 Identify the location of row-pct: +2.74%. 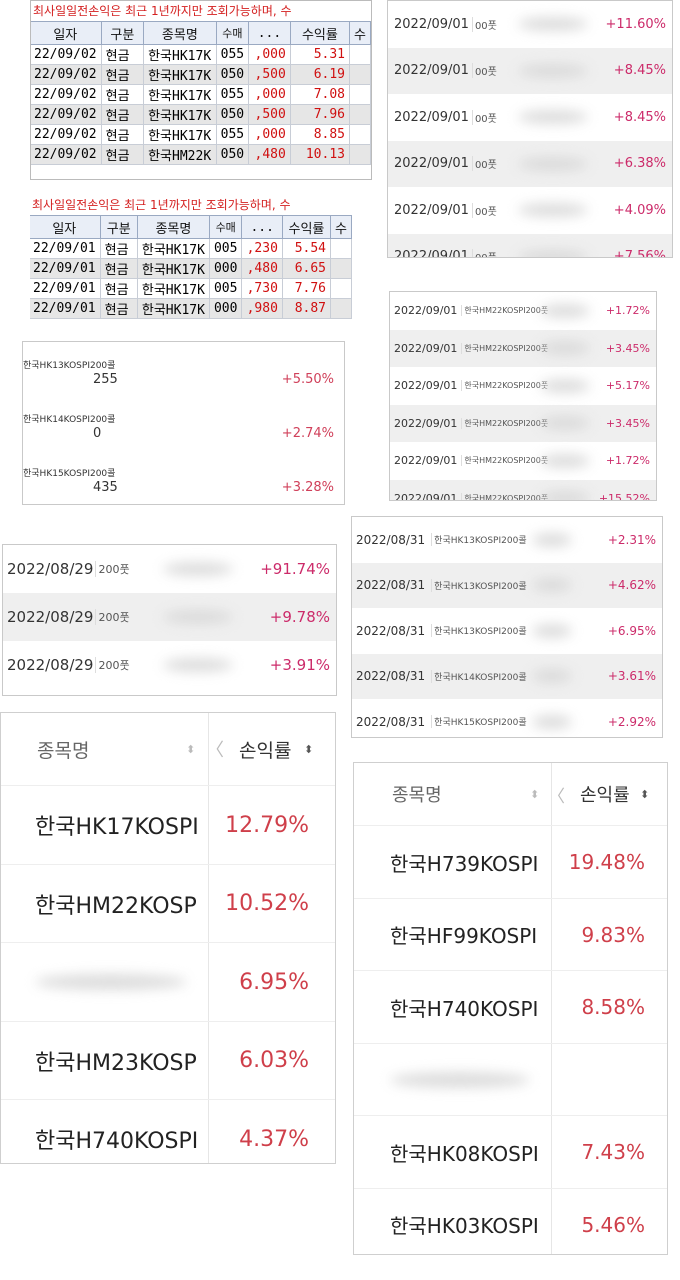
(307, 433).